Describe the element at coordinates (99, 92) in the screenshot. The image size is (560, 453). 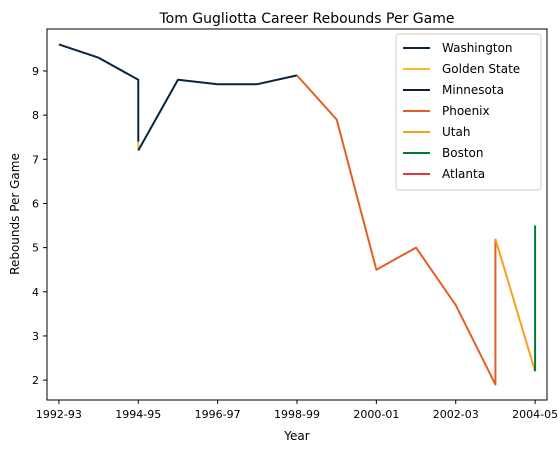
I see `series-line-washington` at that location.